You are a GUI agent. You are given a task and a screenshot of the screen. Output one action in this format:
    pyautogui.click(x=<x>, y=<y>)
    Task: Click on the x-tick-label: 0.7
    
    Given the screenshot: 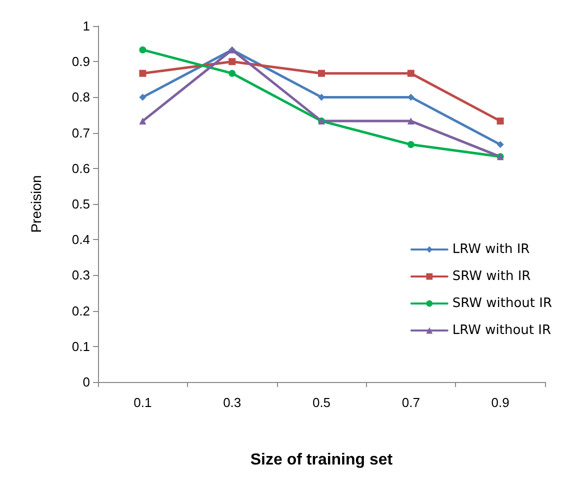 What is the action you would take?
    pyautogui.click(x=411, y=402)
    